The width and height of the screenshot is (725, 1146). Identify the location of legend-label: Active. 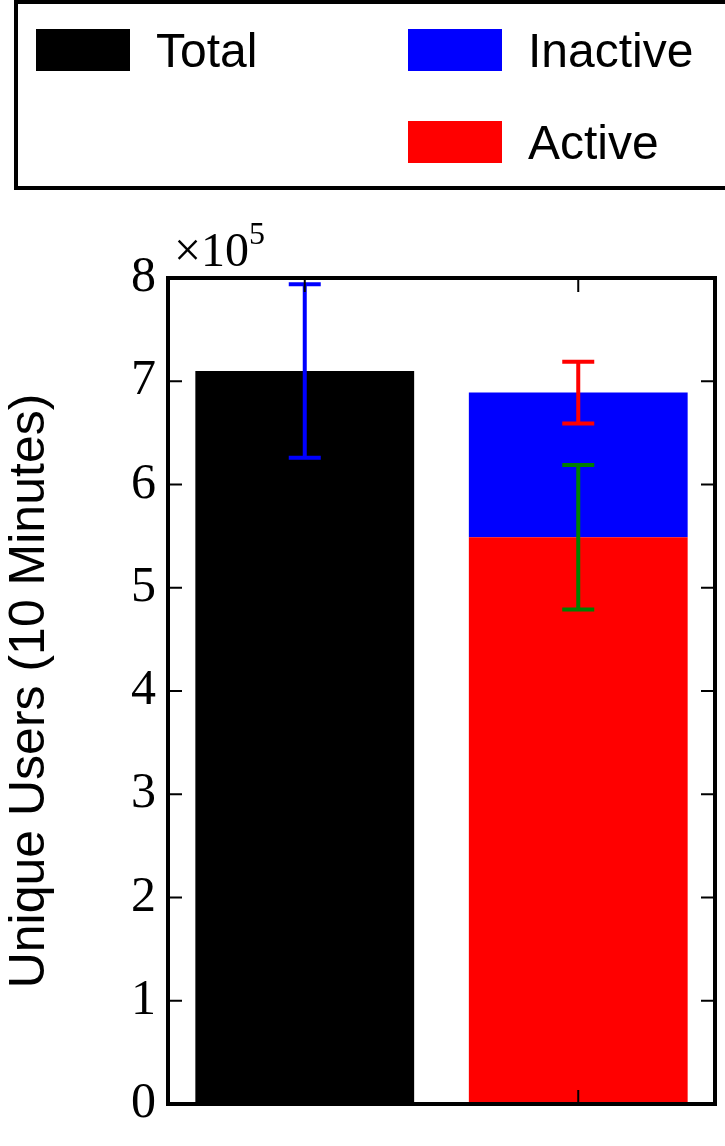
(593, 142).